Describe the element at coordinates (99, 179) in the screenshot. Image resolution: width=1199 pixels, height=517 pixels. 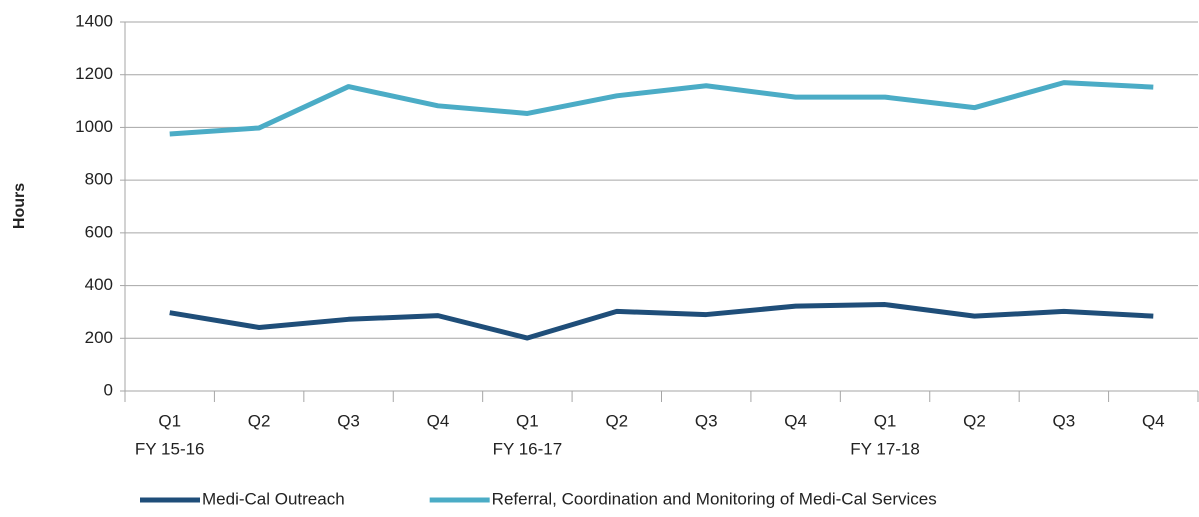
I see `y-tick-label: 800` at that location.